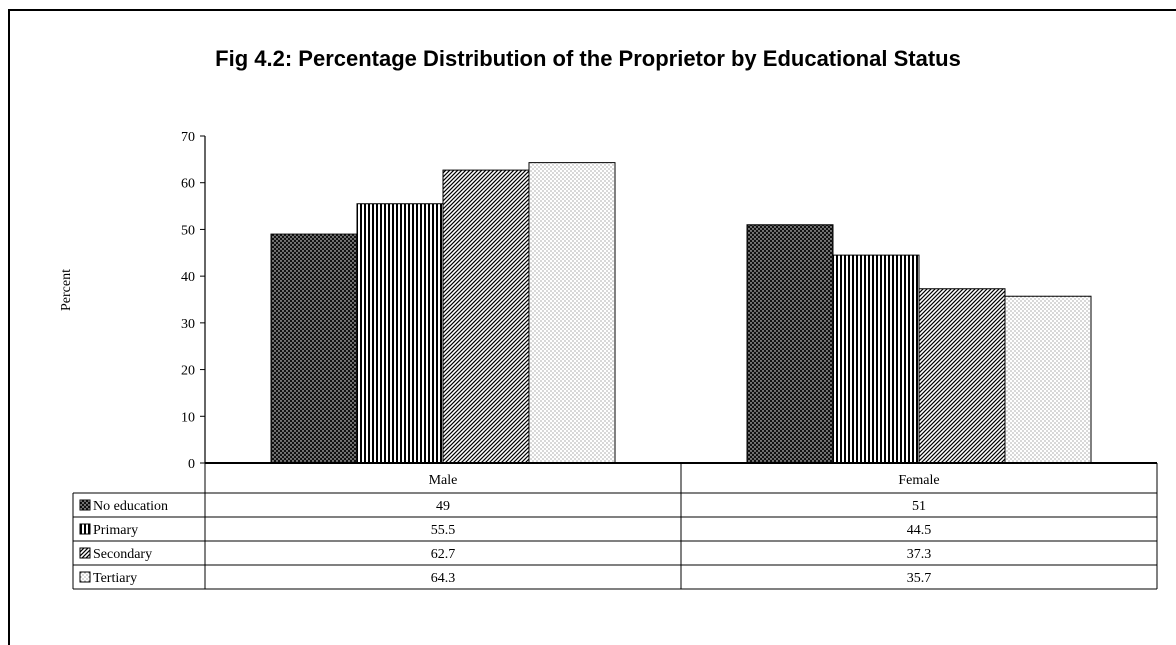  What do you see at coordinates (188, 324) in the screenshot?
I see `y-tick-label: 30` at bounding box center [188, 324].